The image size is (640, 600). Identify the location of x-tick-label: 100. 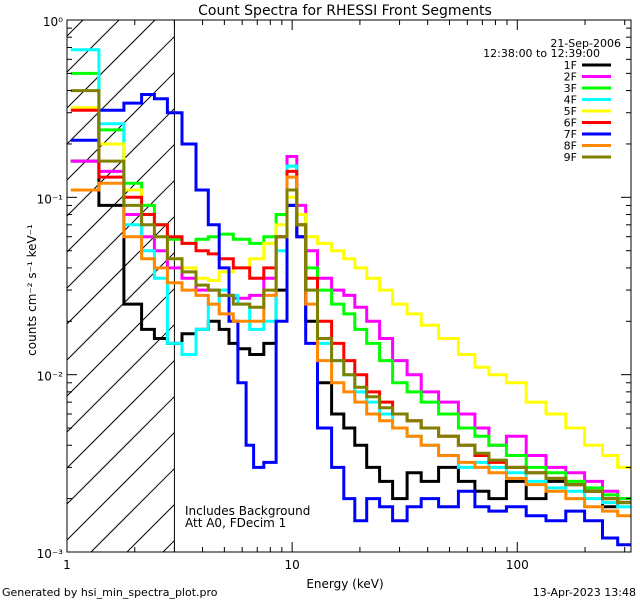
(517, 565).